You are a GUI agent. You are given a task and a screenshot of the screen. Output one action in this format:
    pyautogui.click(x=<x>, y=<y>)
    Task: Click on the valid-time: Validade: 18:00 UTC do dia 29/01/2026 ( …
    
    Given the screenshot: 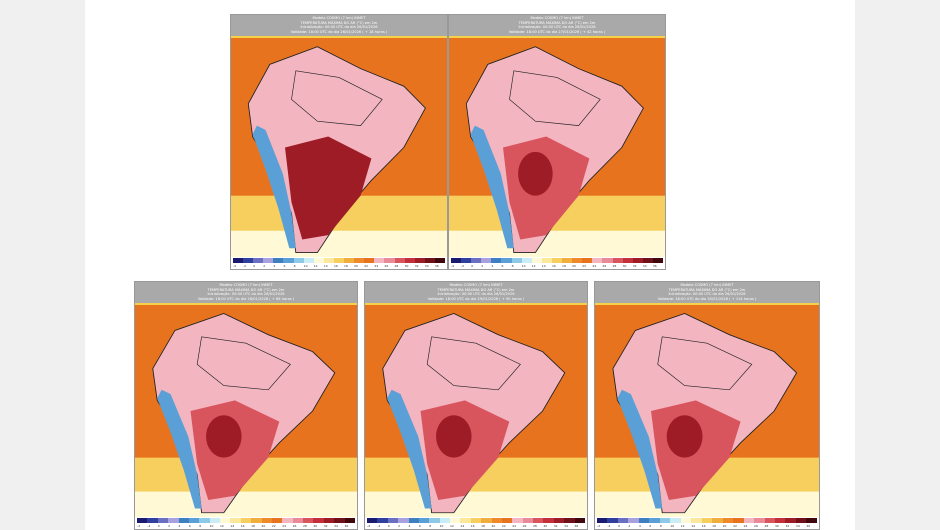 What is the action you would take?
    pyautogui.click(x=476, y=298)
    